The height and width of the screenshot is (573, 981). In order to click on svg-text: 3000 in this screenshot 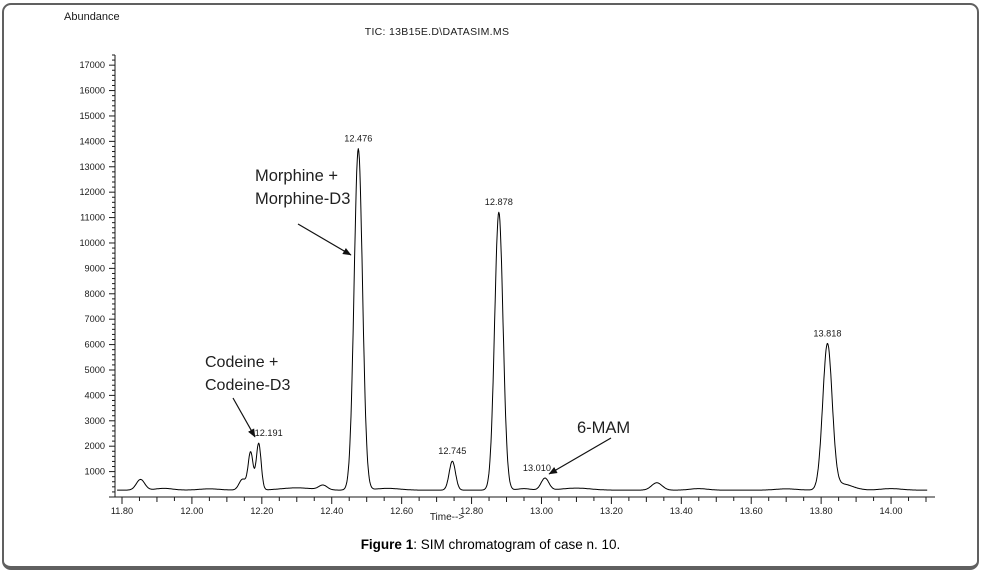, I will do `click(95, 421)`.